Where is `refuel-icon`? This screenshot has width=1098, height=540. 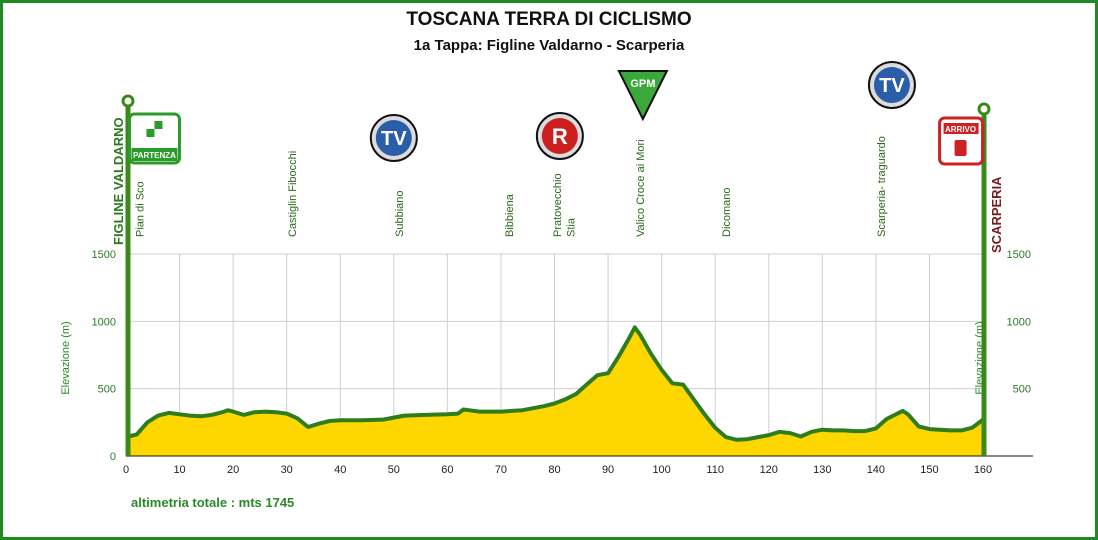
refuel-icon is located at coordinates (559, 136).